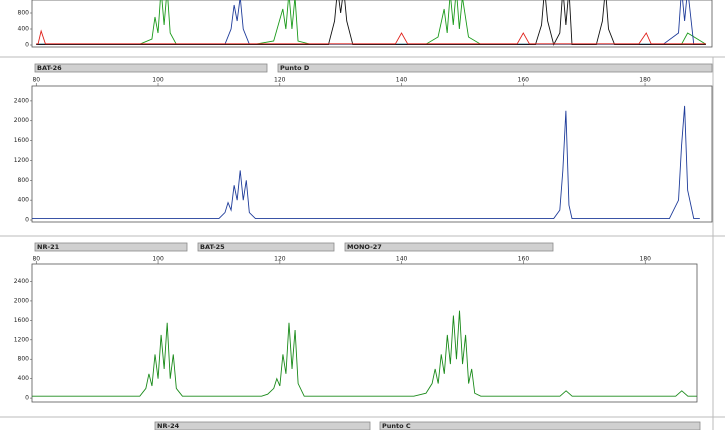 This screenshot has width=725, height=430. I want to click on plot-area, so click(372, 24).